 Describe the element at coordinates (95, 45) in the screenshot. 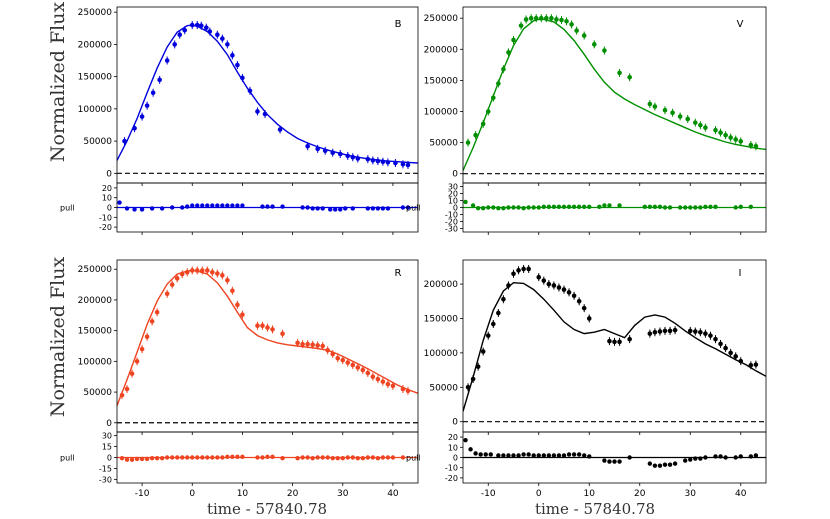

I see `ytick-label: 200000` at that location.